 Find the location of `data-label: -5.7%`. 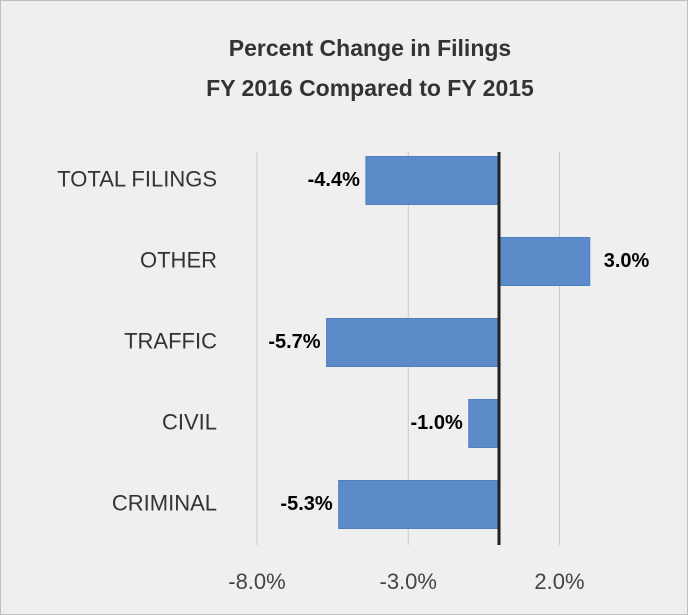

data-label: -5.7% is located at coordinates (294, 342).